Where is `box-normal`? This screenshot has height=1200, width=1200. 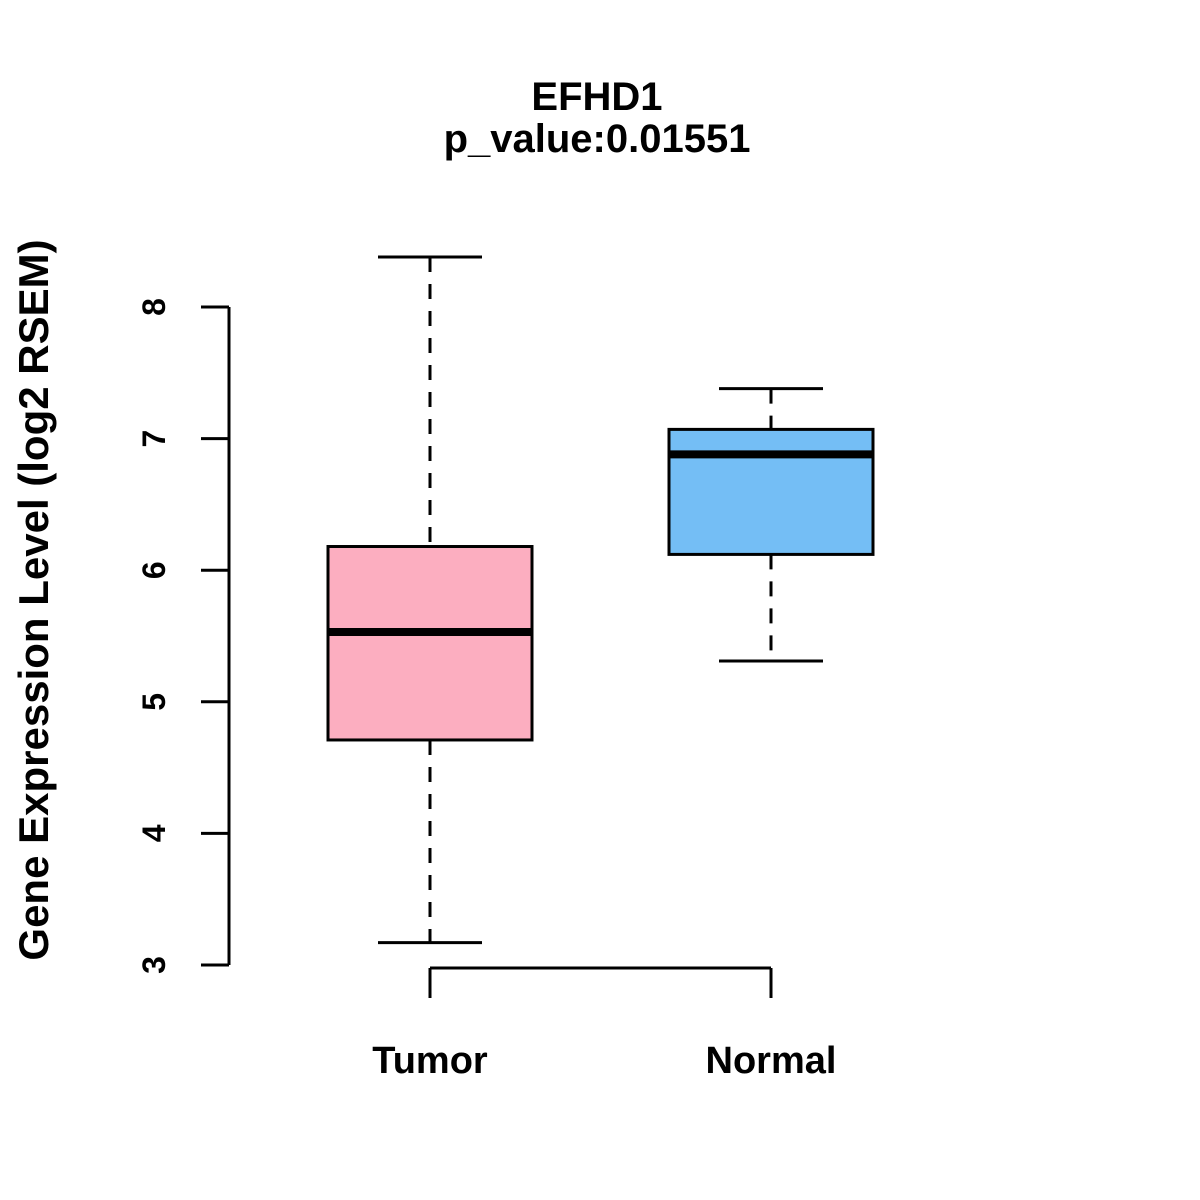
box-normal is located at coordinates (771, 491).